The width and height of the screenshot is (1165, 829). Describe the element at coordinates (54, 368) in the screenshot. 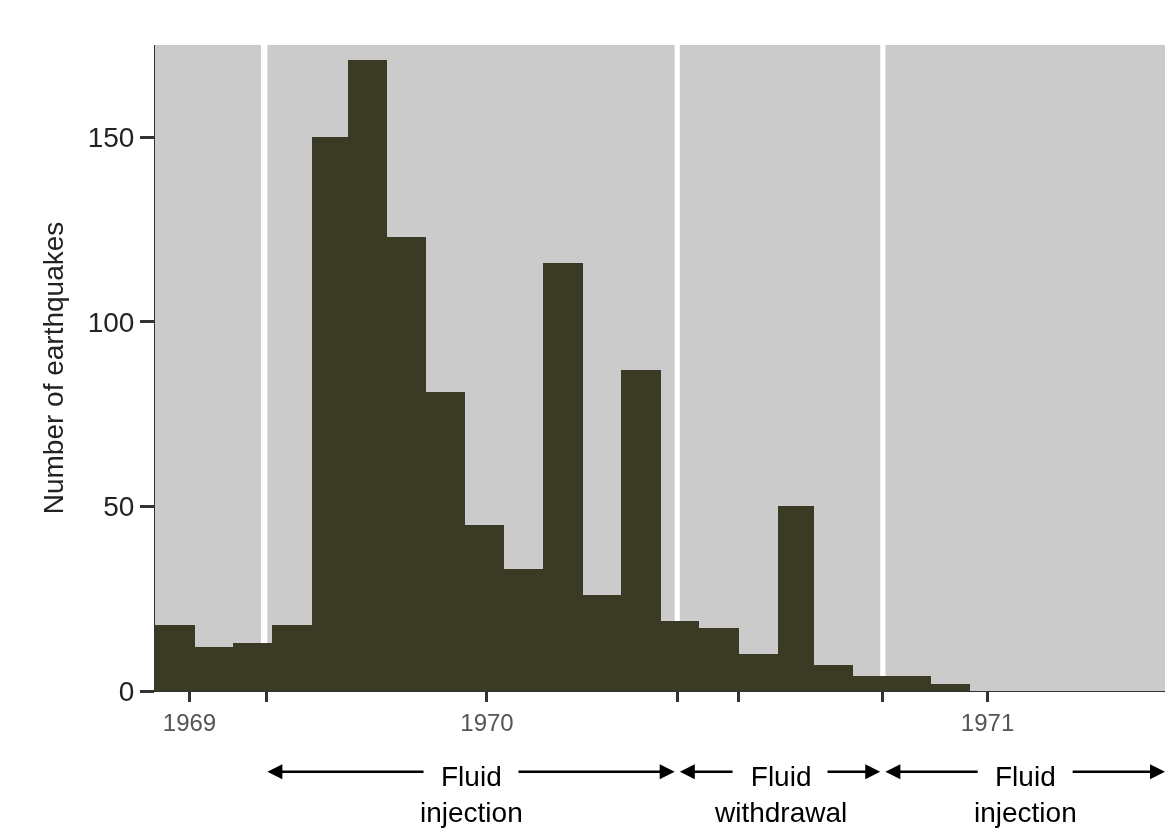

I see `y-axis-title: Number of earthquakes` at that location.